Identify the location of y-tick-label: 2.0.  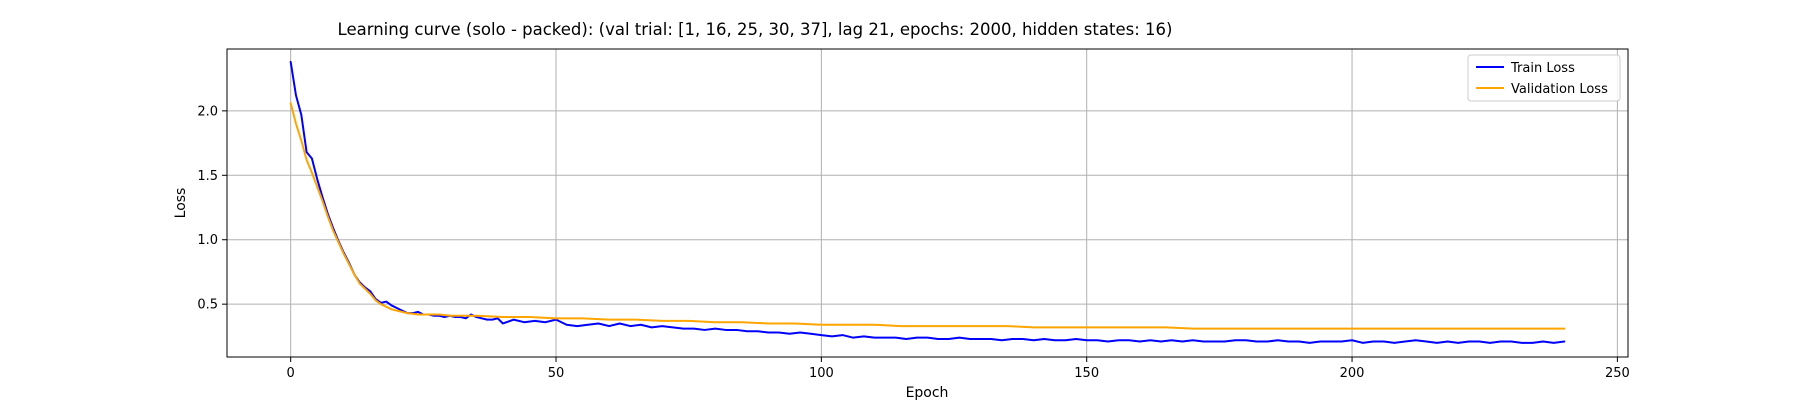
(207, 111).